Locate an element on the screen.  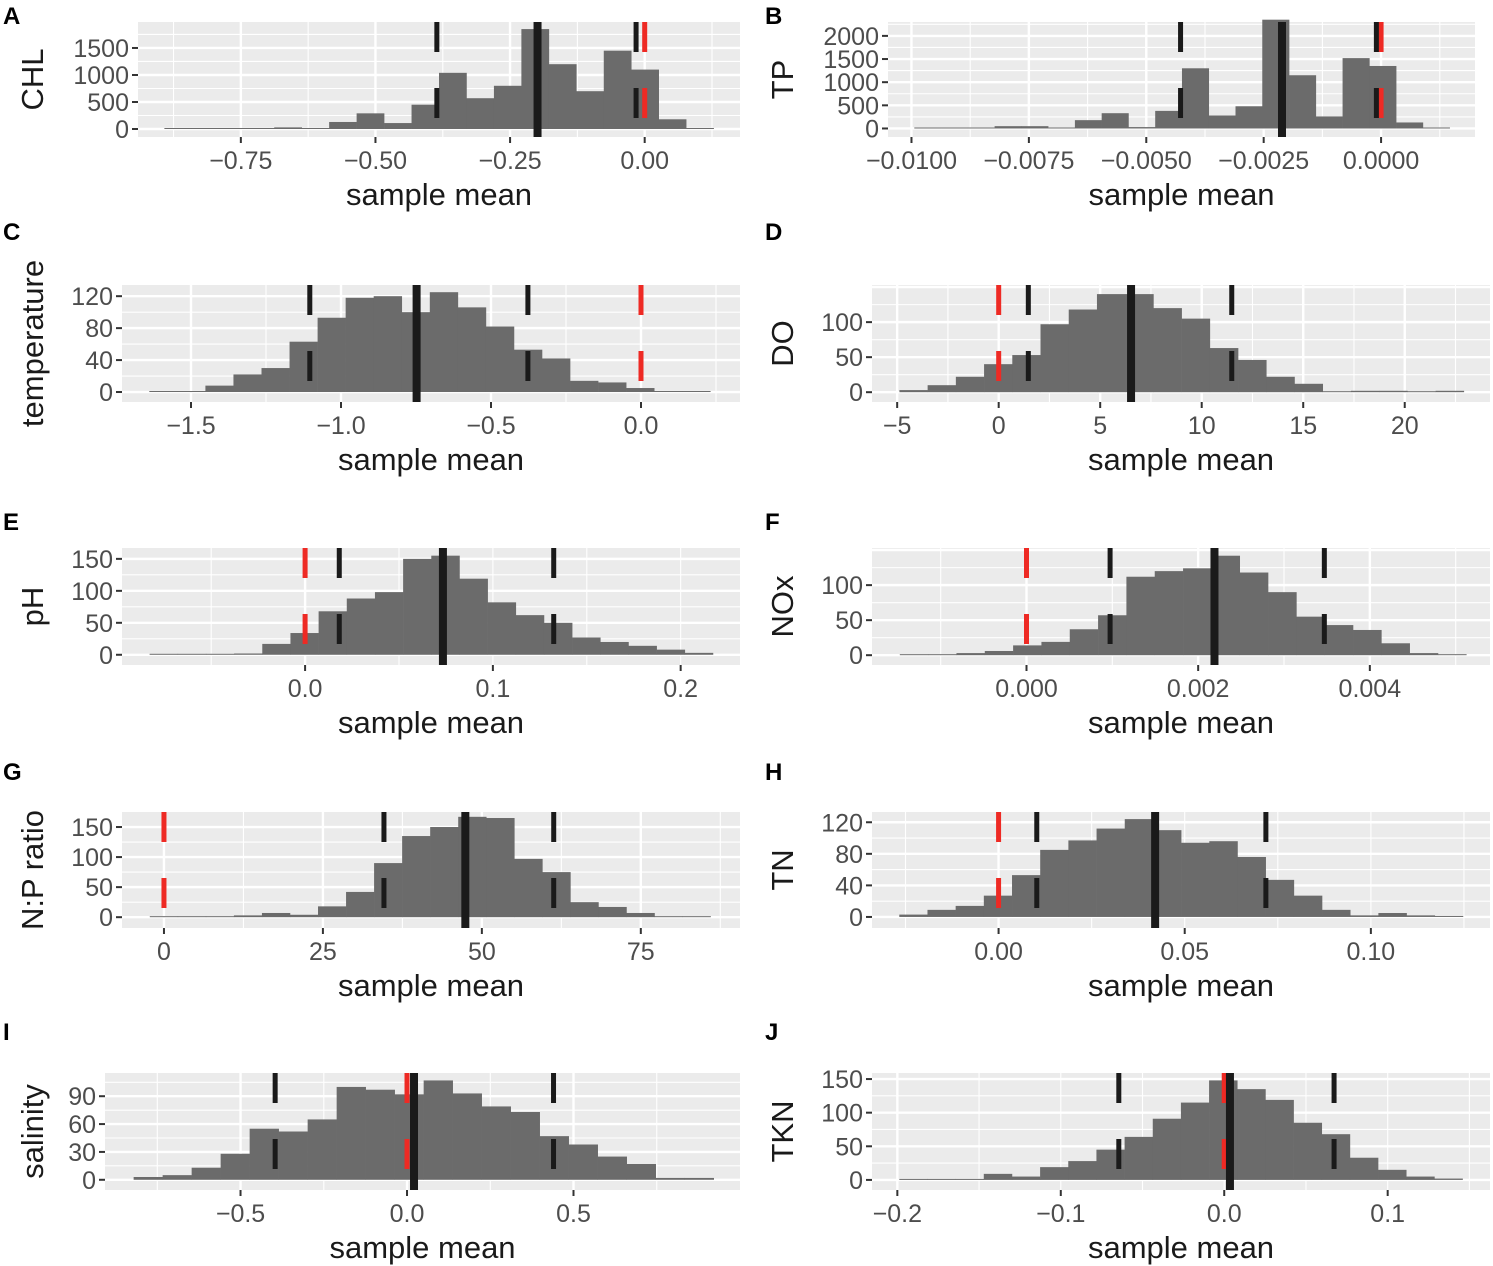
y-tick-label: 2000 is located at coordinates (851, 37).